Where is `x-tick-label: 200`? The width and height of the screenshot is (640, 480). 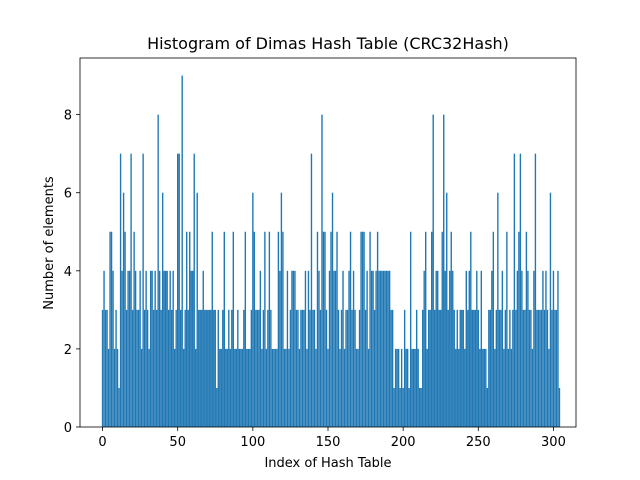
x-tick-label: 200 is located at coordinates (403, 442).